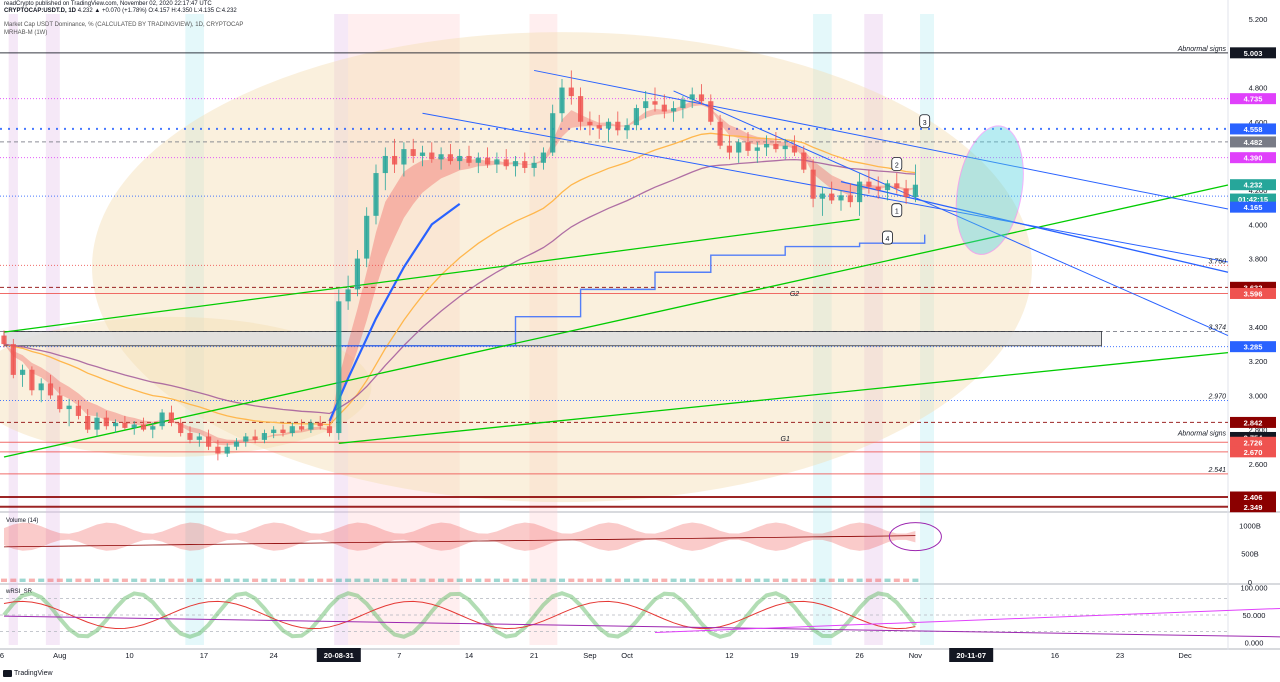  Describe the element at coordinates (534, 655) in the screenshot. I see `x-tick-label: 21` at that location.